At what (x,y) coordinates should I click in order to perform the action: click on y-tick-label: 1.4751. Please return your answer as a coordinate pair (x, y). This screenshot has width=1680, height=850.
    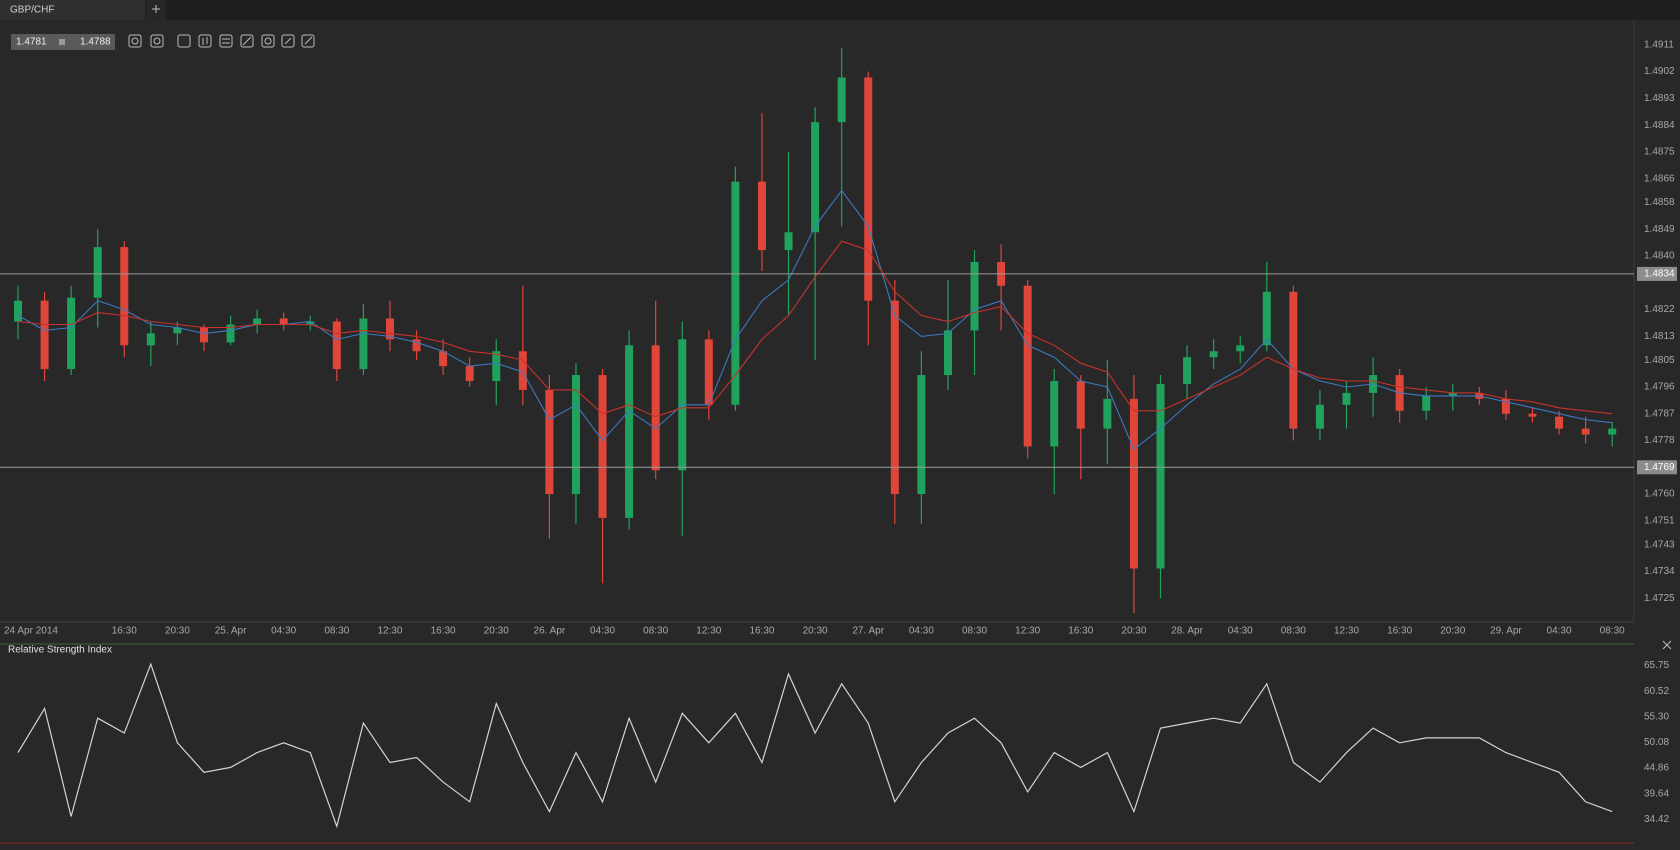
    Looking at the image, I should click on (1659, 520).